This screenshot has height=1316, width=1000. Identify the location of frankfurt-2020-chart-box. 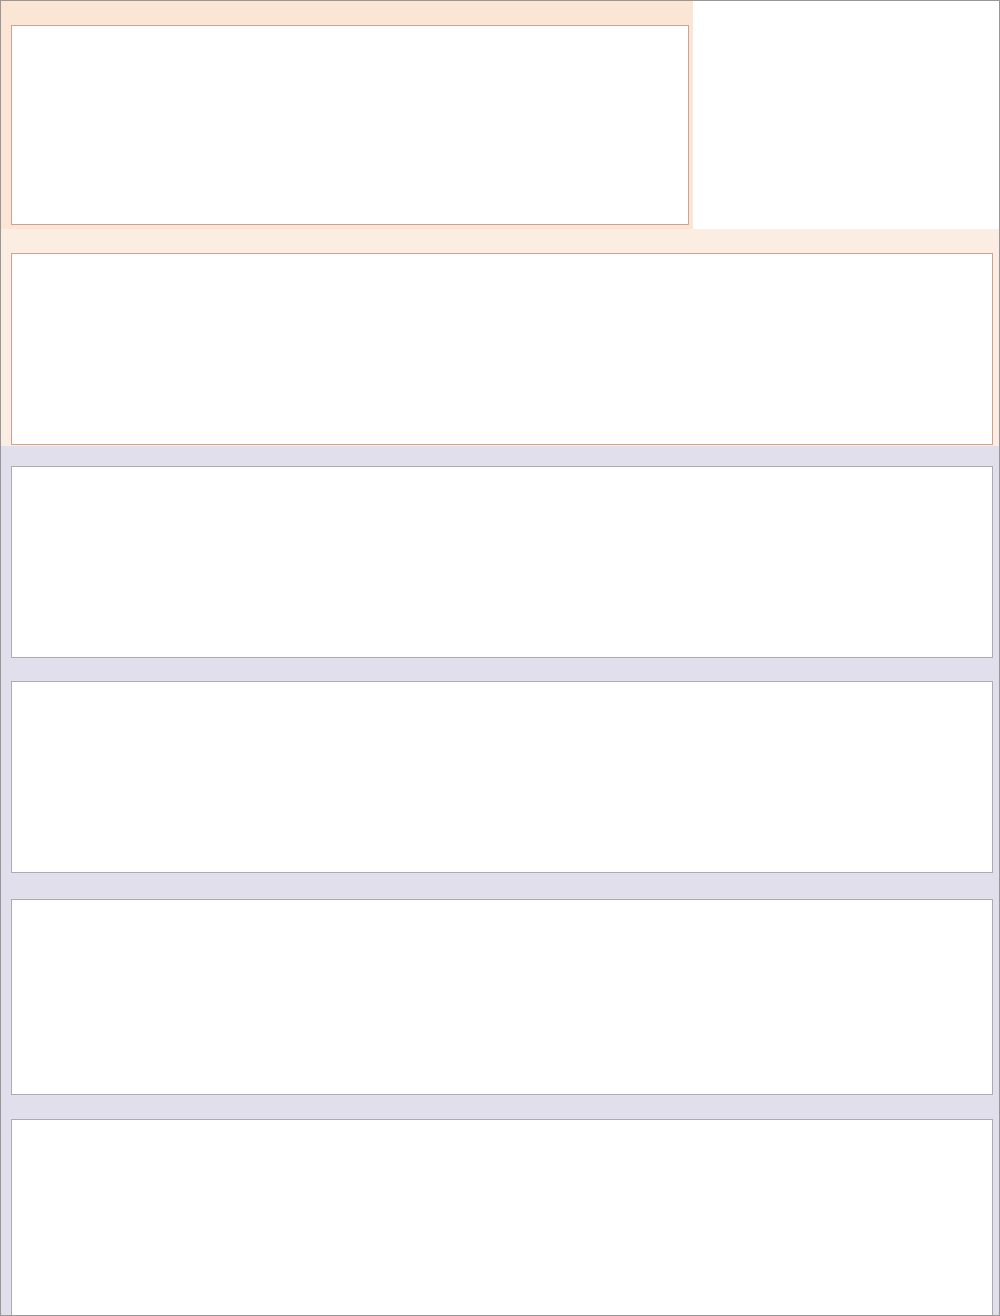
(502, 1217).